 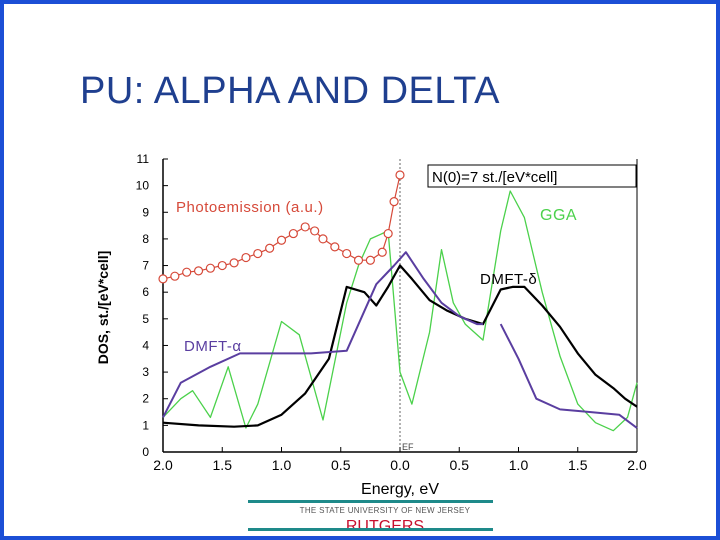 What do you see at coordinates (290, 91) in the screenshot?
I see `slide-title: PU: ALPHA AND DELTA` at bounding box center [290, 91].